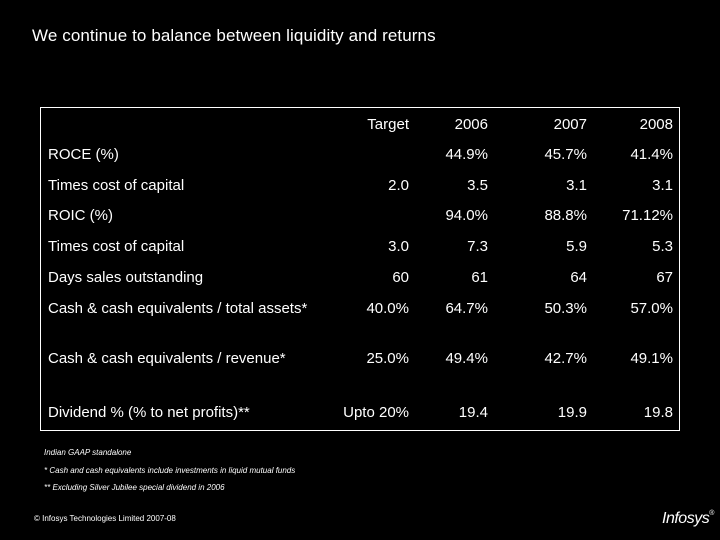 This screenshot has width=720, height=540. Describe the element at coordinates (477, 185) in the screenshot. I see `cell-2006: 3.5` at that location.